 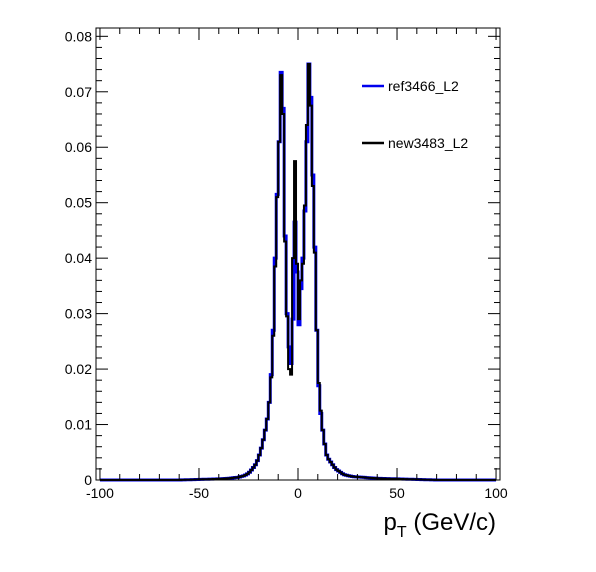 I want to click on x-tick-label: 100, so click(x=496, y=493).